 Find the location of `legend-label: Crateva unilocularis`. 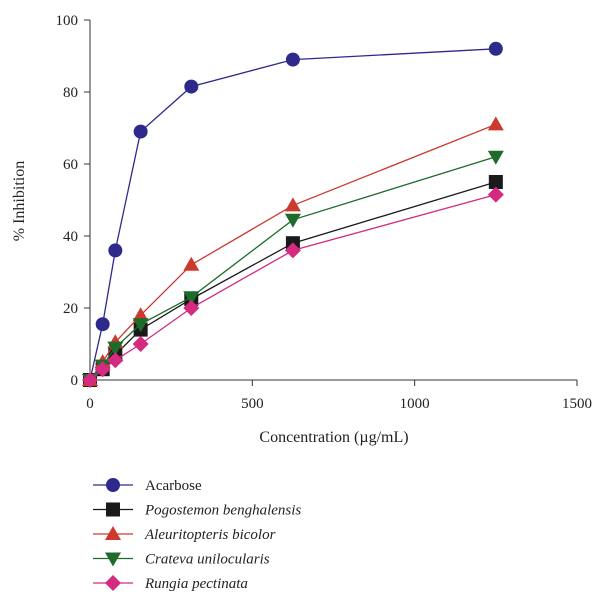

legend-label: Crateva unilocularis is located at coordinates (207, 560).